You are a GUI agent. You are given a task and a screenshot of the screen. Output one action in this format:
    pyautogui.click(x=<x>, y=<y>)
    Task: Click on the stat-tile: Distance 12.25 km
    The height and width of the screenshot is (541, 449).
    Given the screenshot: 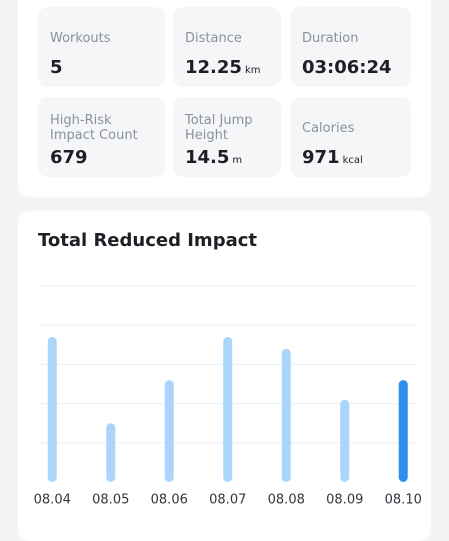 What is the action you would take?
    pyautogui.click(x=227, y=47)
    